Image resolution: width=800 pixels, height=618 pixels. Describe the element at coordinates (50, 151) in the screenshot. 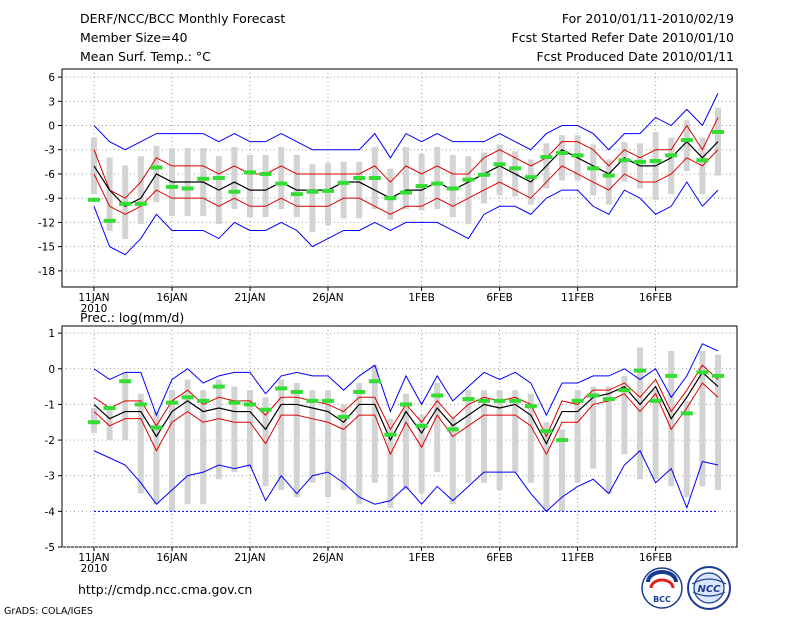

I see `temp-ytick-label: -3` at that location.